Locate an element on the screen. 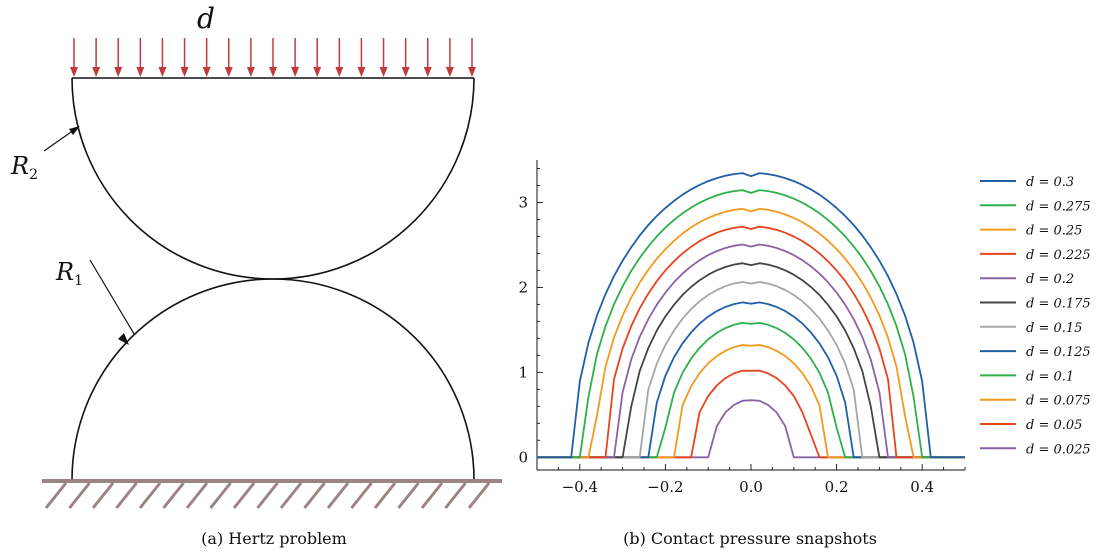 This screenshot has height=556, width=1112. legend-entry: d = 0.075 is located at coordinates (1058, 401).